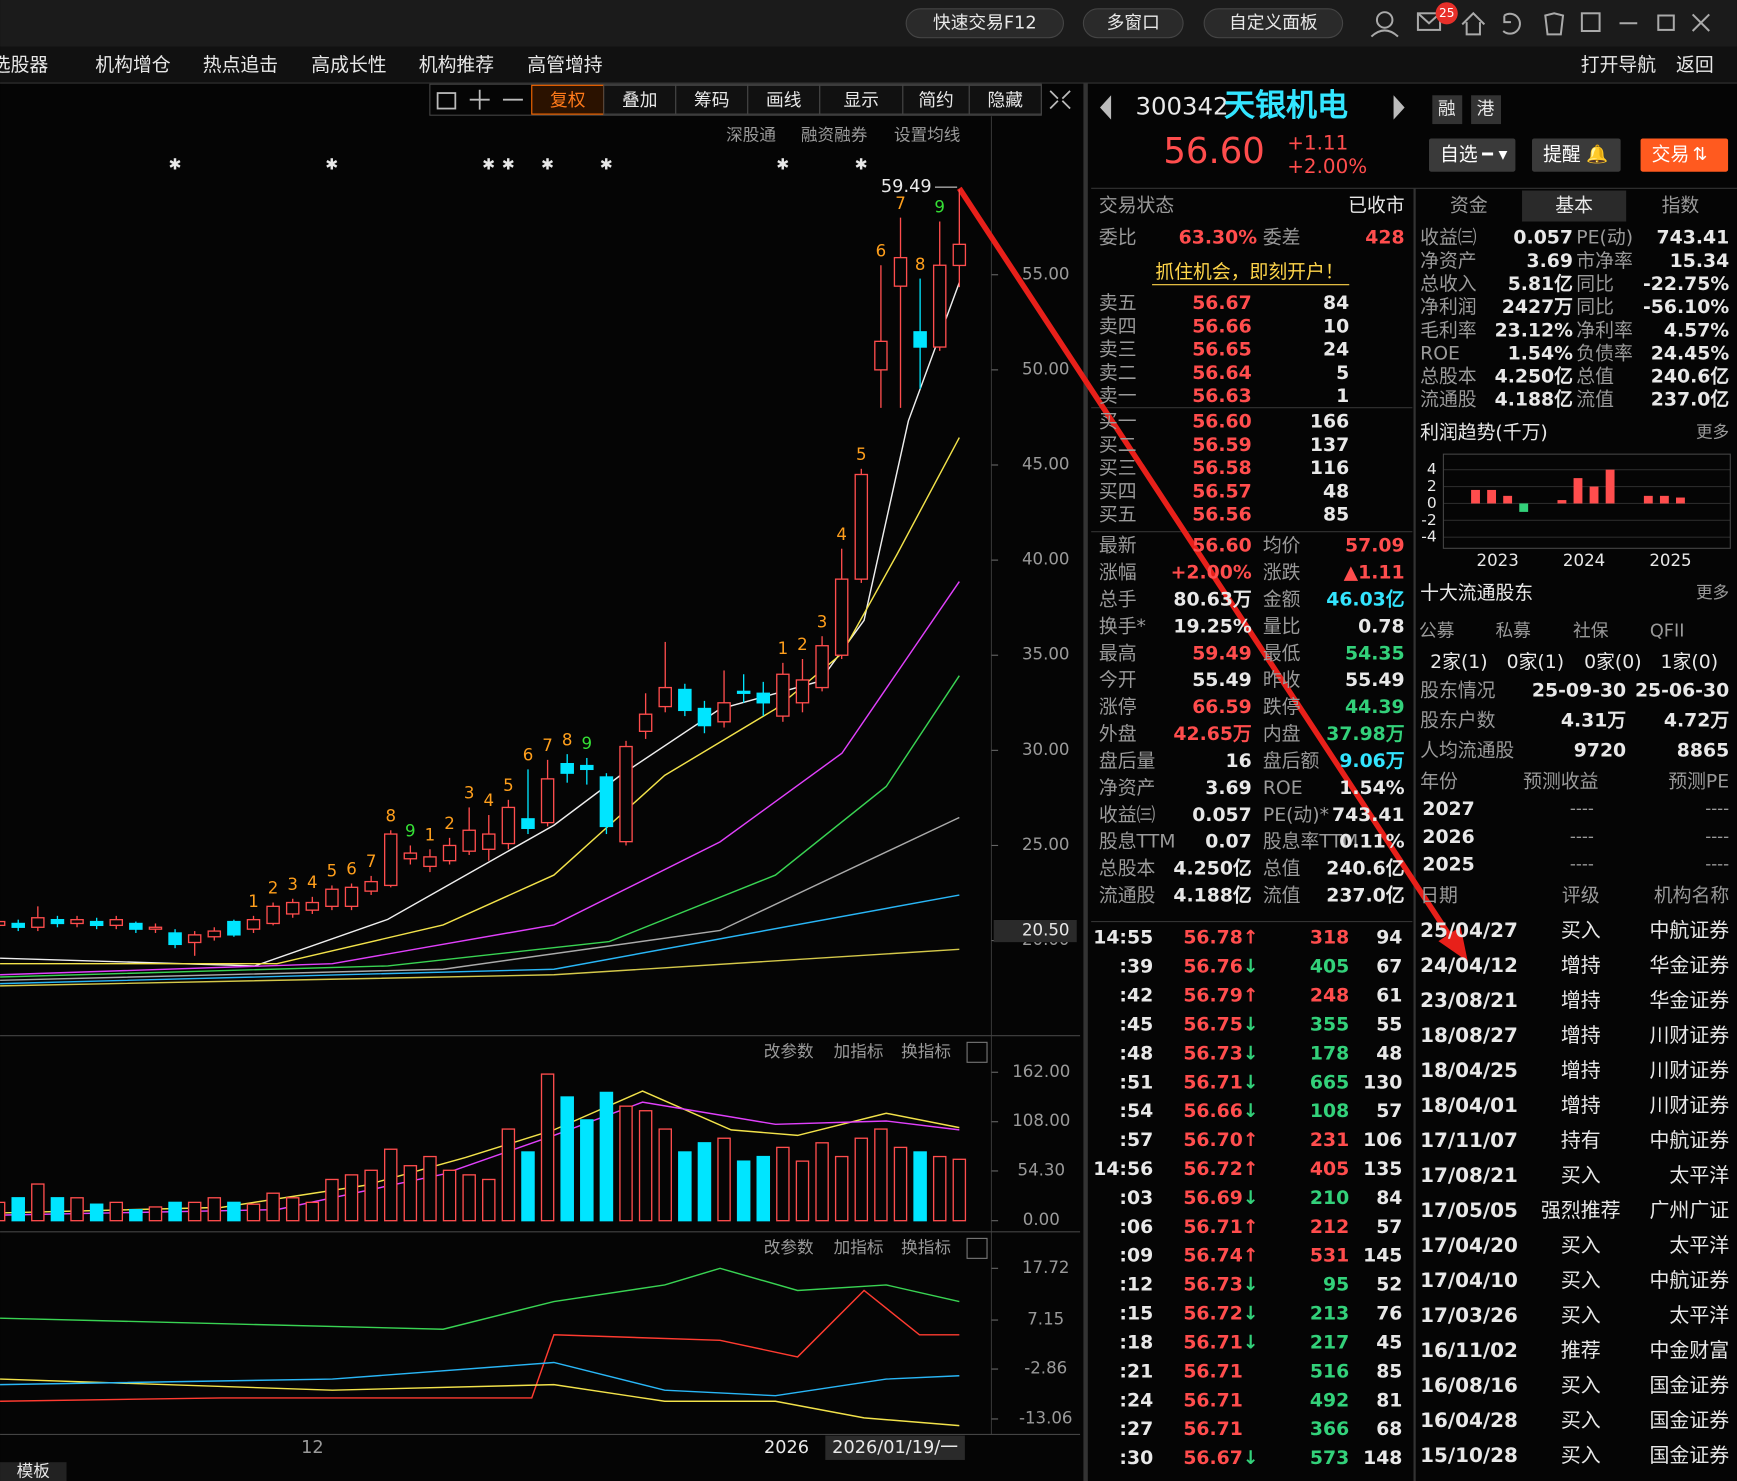 This screenshot has width=1737, height=1481. Describe the element at coordinates (1118, 680) in the screenshot. I see `label: 今开` at that location.